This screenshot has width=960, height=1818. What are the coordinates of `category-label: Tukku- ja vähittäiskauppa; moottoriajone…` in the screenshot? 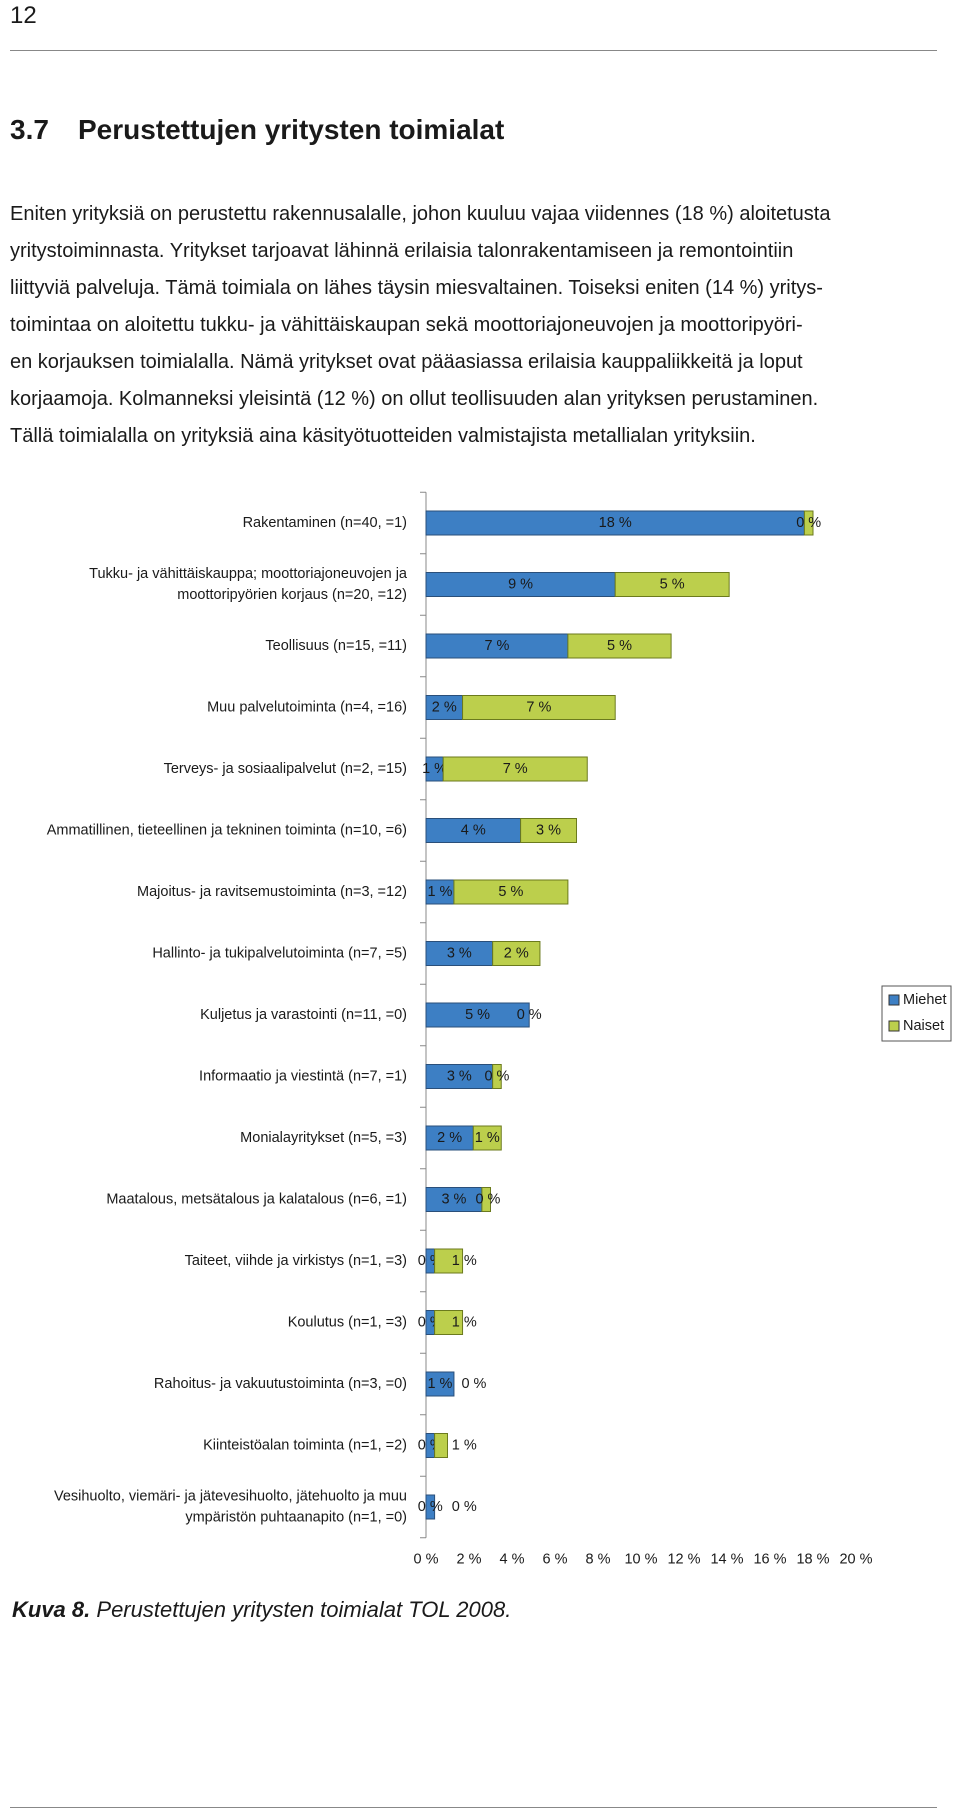 It's located at (248, 584).